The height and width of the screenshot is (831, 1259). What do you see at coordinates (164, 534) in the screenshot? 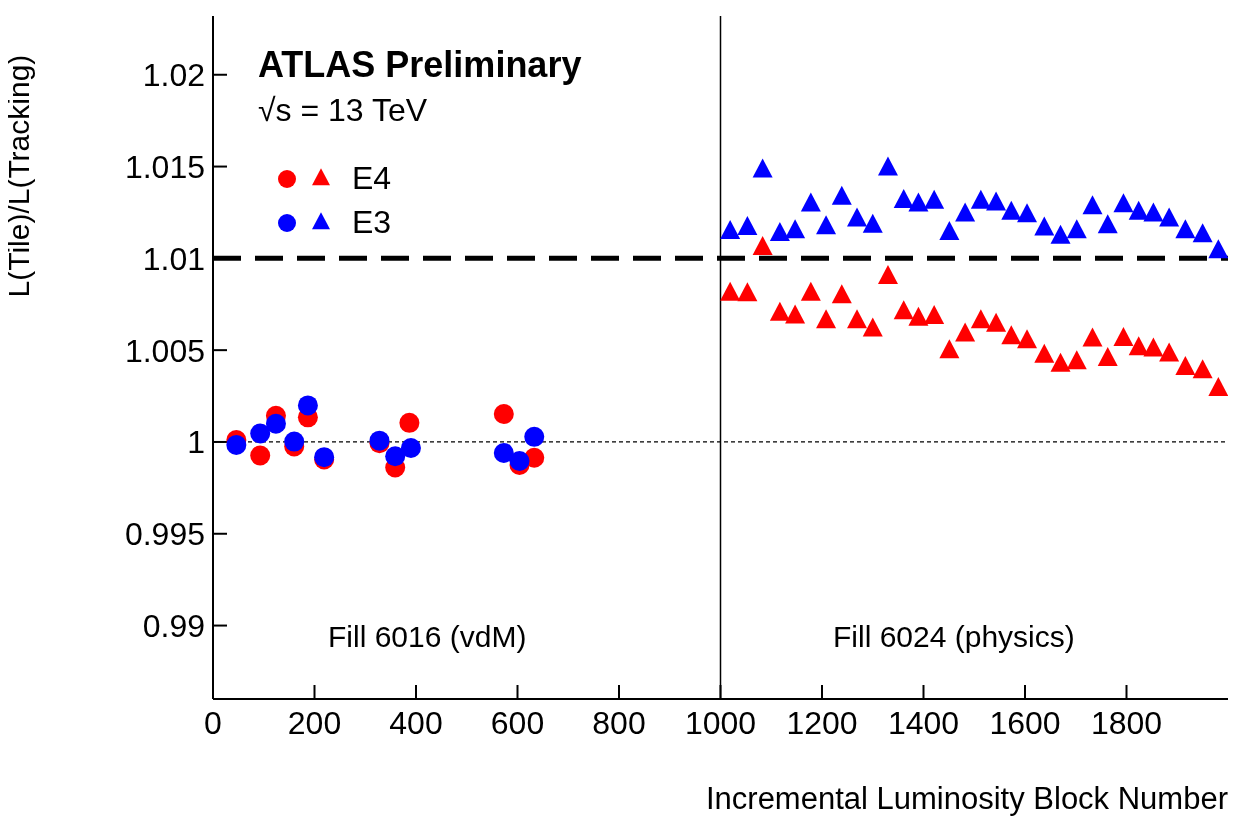
I see `y-tick-label: 0.995` at bounding box center [164, 534].